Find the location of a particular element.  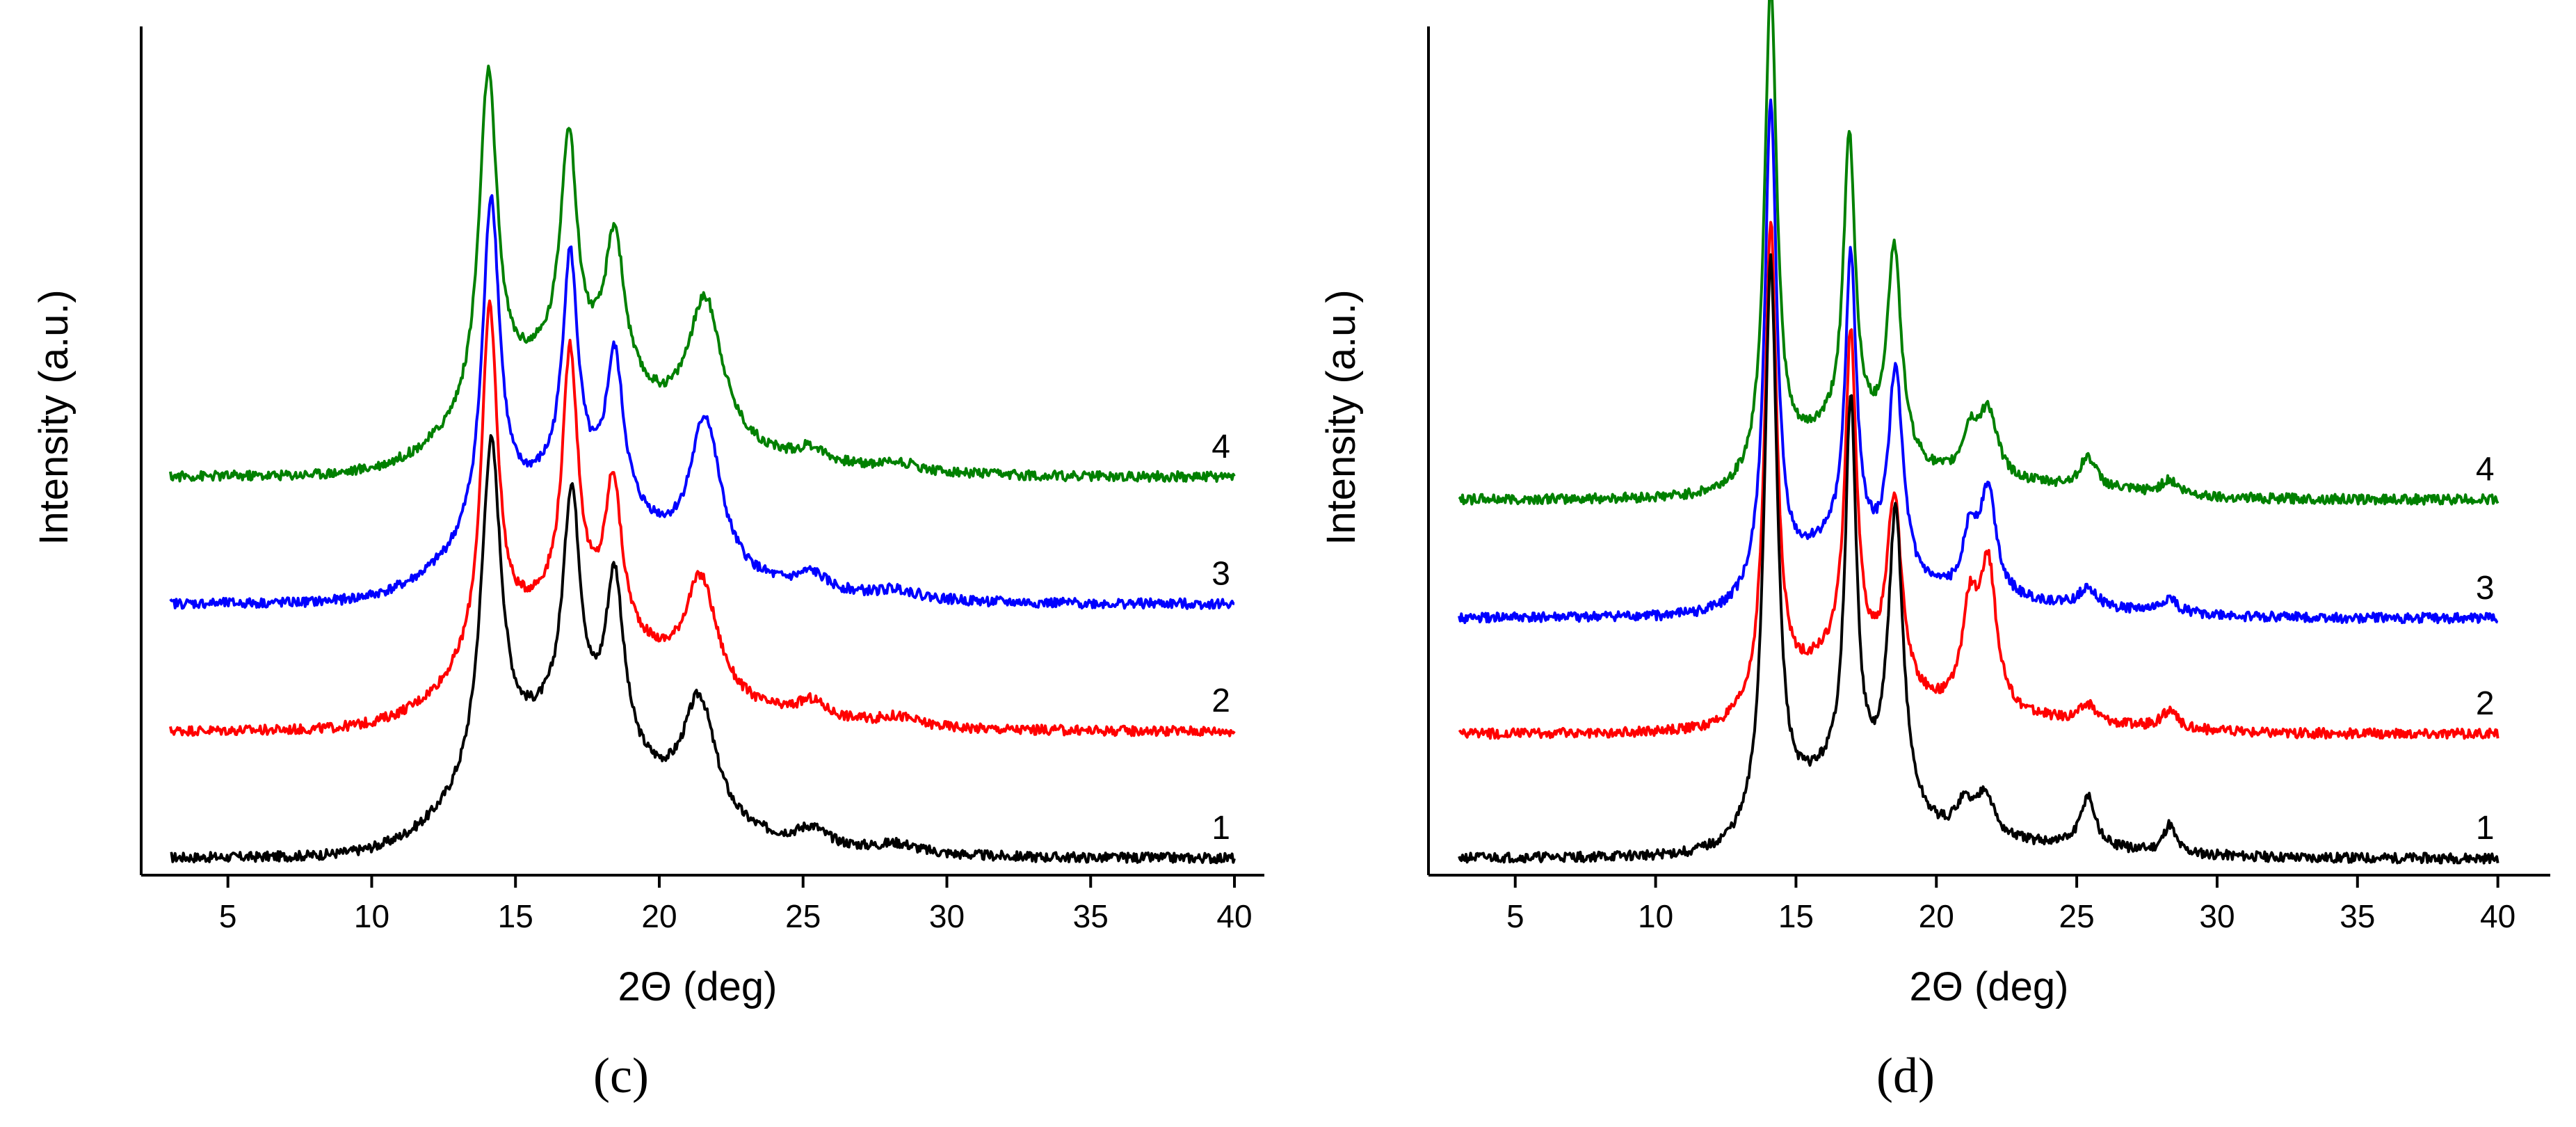

panel-caption: (d) is located at coordinates (1906, 1075).